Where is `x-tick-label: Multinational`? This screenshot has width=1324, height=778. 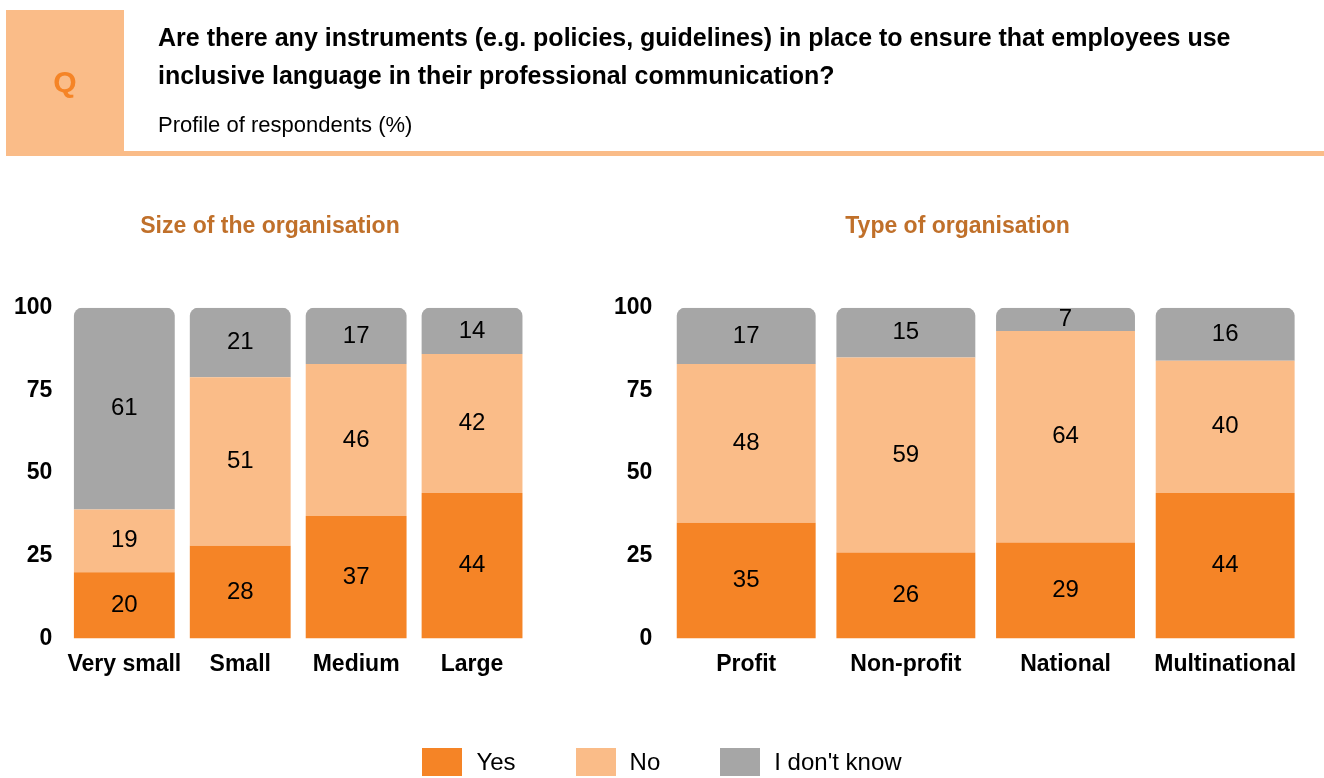 x-tick-label: Multinational is located at coordinates (1225, 662).